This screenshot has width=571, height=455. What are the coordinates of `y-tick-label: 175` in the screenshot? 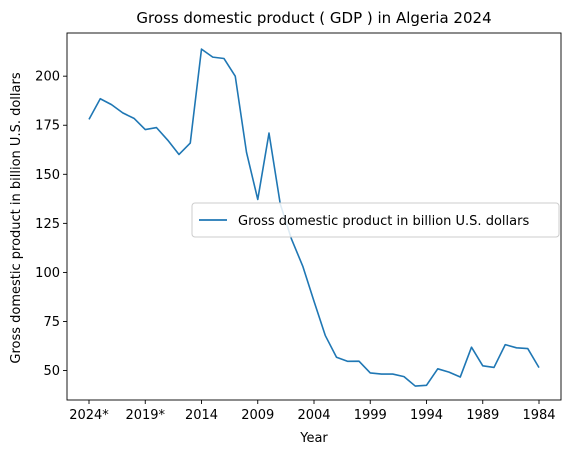 It's located at (47, 126).